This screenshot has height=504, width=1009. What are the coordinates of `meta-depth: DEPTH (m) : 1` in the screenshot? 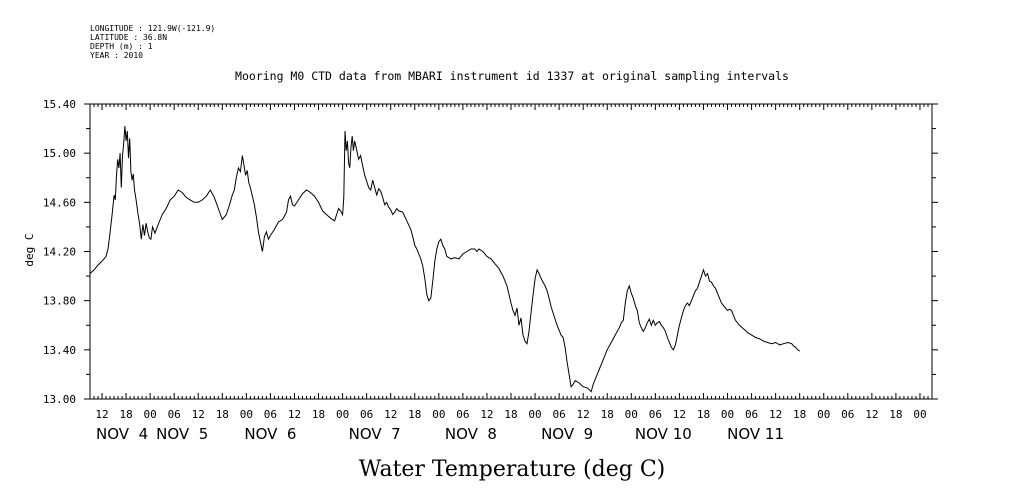 It's located at (121, 46).